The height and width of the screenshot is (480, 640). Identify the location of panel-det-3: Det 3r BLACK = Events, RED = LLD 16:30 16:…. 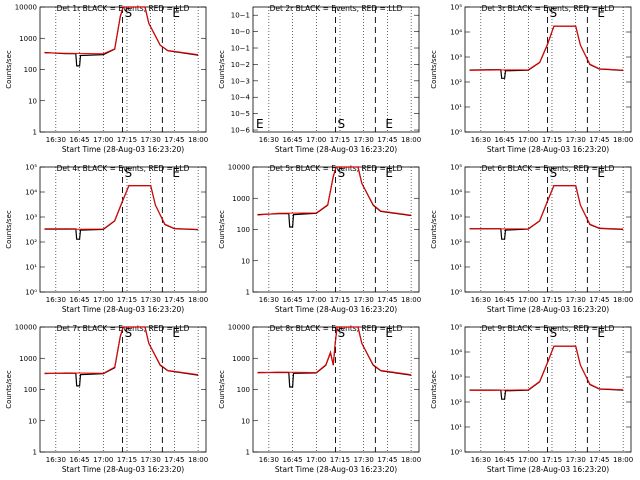
(531, 79).